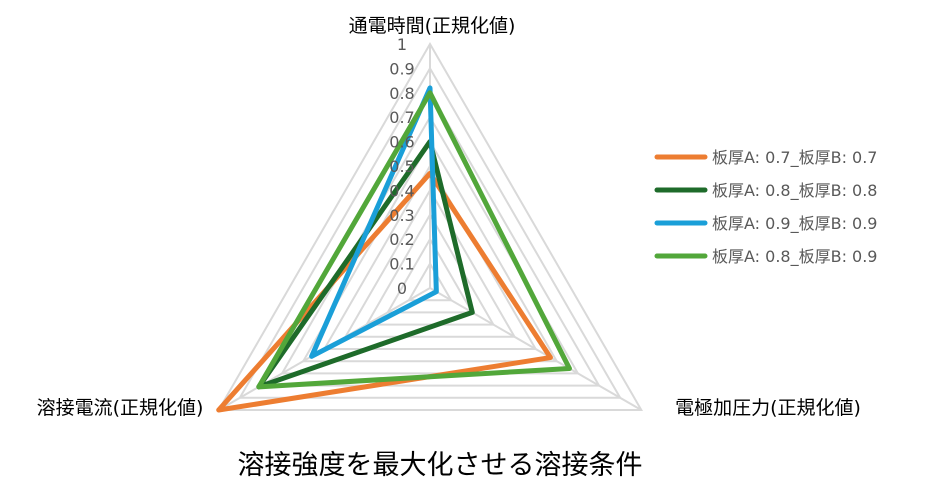 Image resolution: width=927 pixels, height=497 pixels. What do you see at coordinates (401, 117) in the screenshot?
I see `tick-label: 0.7` at bounding box center [401, 117].